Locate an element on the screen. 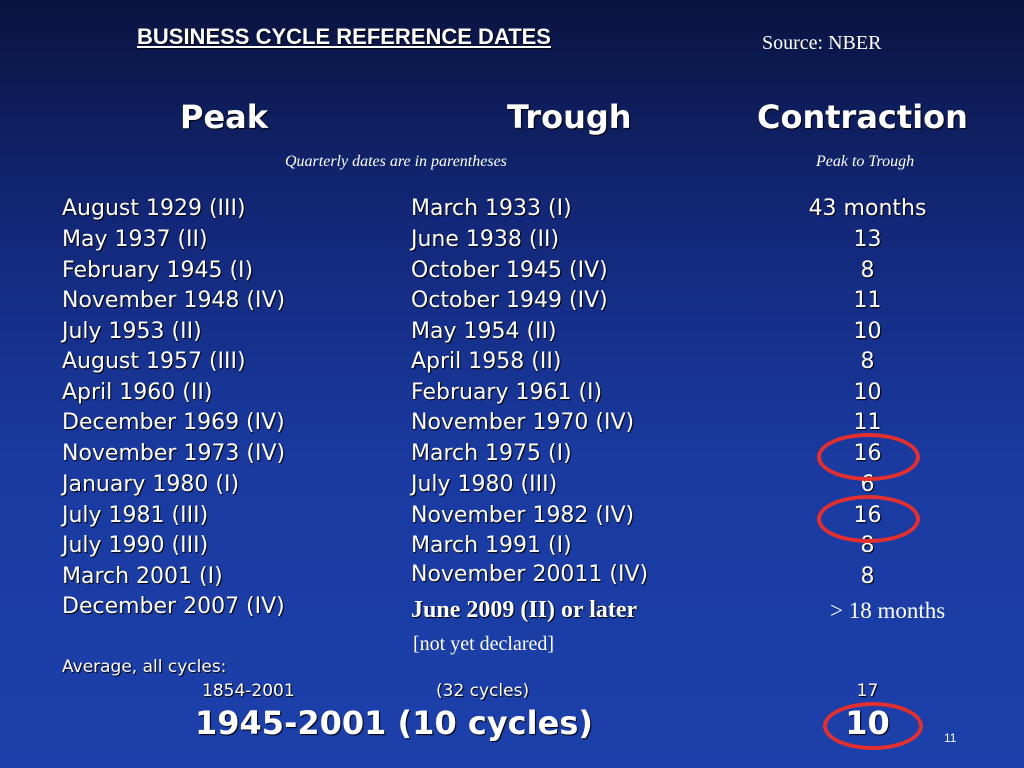 Image resolution: width=1024 pixels, height=768 pixels. trough-cell: March 1975 (I) is located at coordinates (491, 453).